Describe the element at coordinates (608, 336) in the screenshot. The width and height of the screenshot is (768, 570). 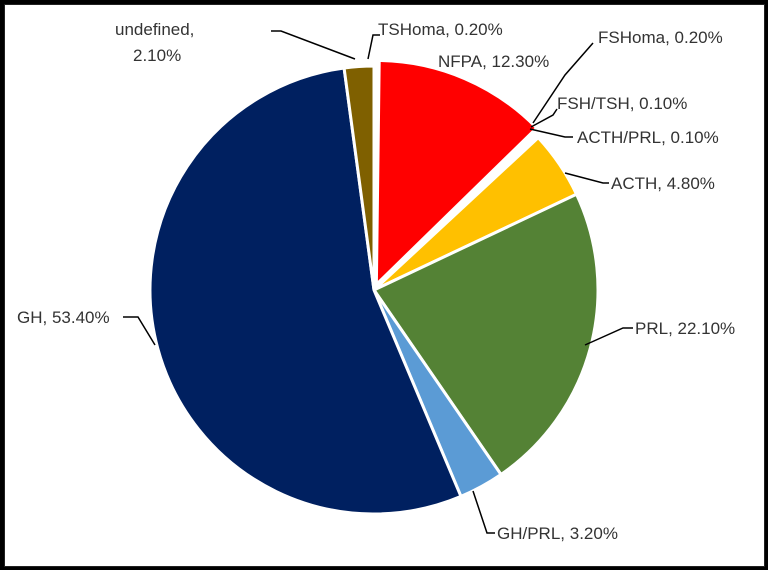
I see `leader-prl` at that location.